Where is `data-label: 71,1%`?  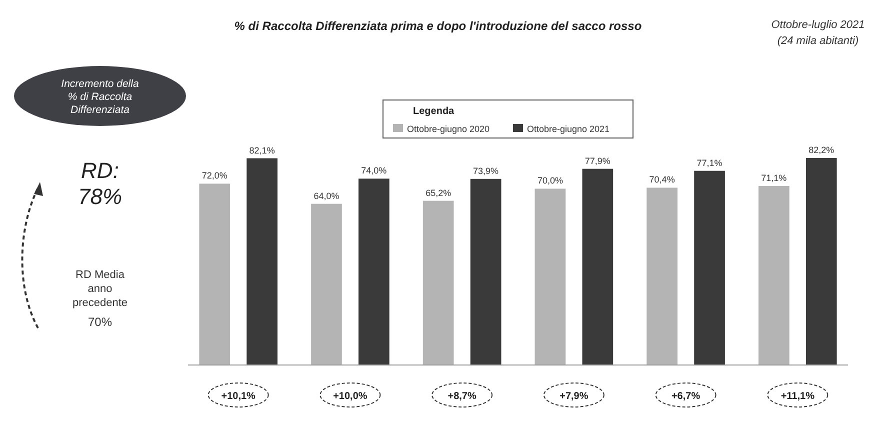 data-label: 71,1% is located at coordinates (774, 177).